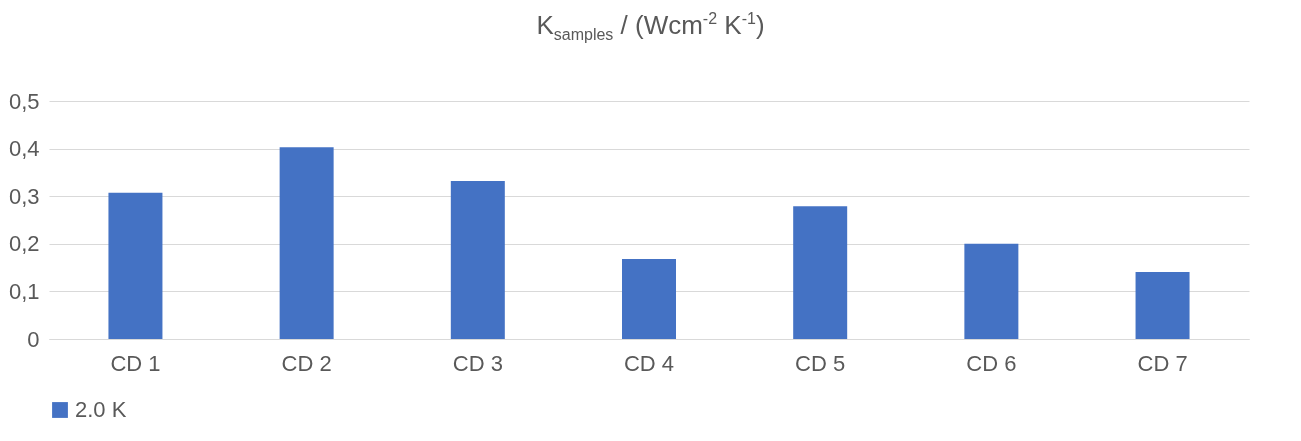 The image size is (1301, 441). Describe the element at coordinates (24, 244) in the screenshot. I see `y-tick-label: 0,2` at that location.